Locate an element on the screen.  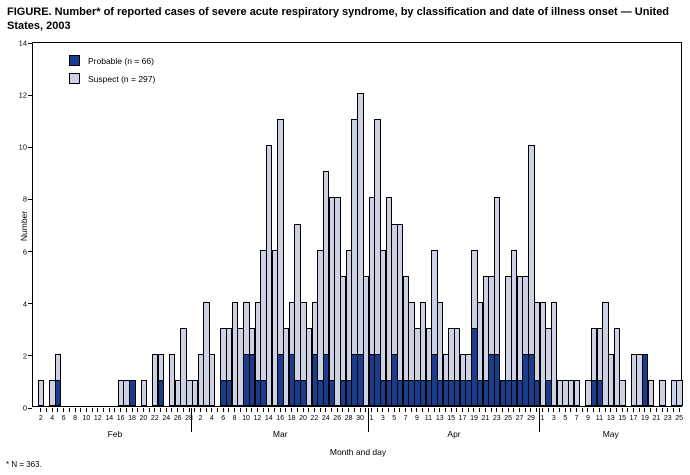
month-label: May is located at coordinates (610, 434).